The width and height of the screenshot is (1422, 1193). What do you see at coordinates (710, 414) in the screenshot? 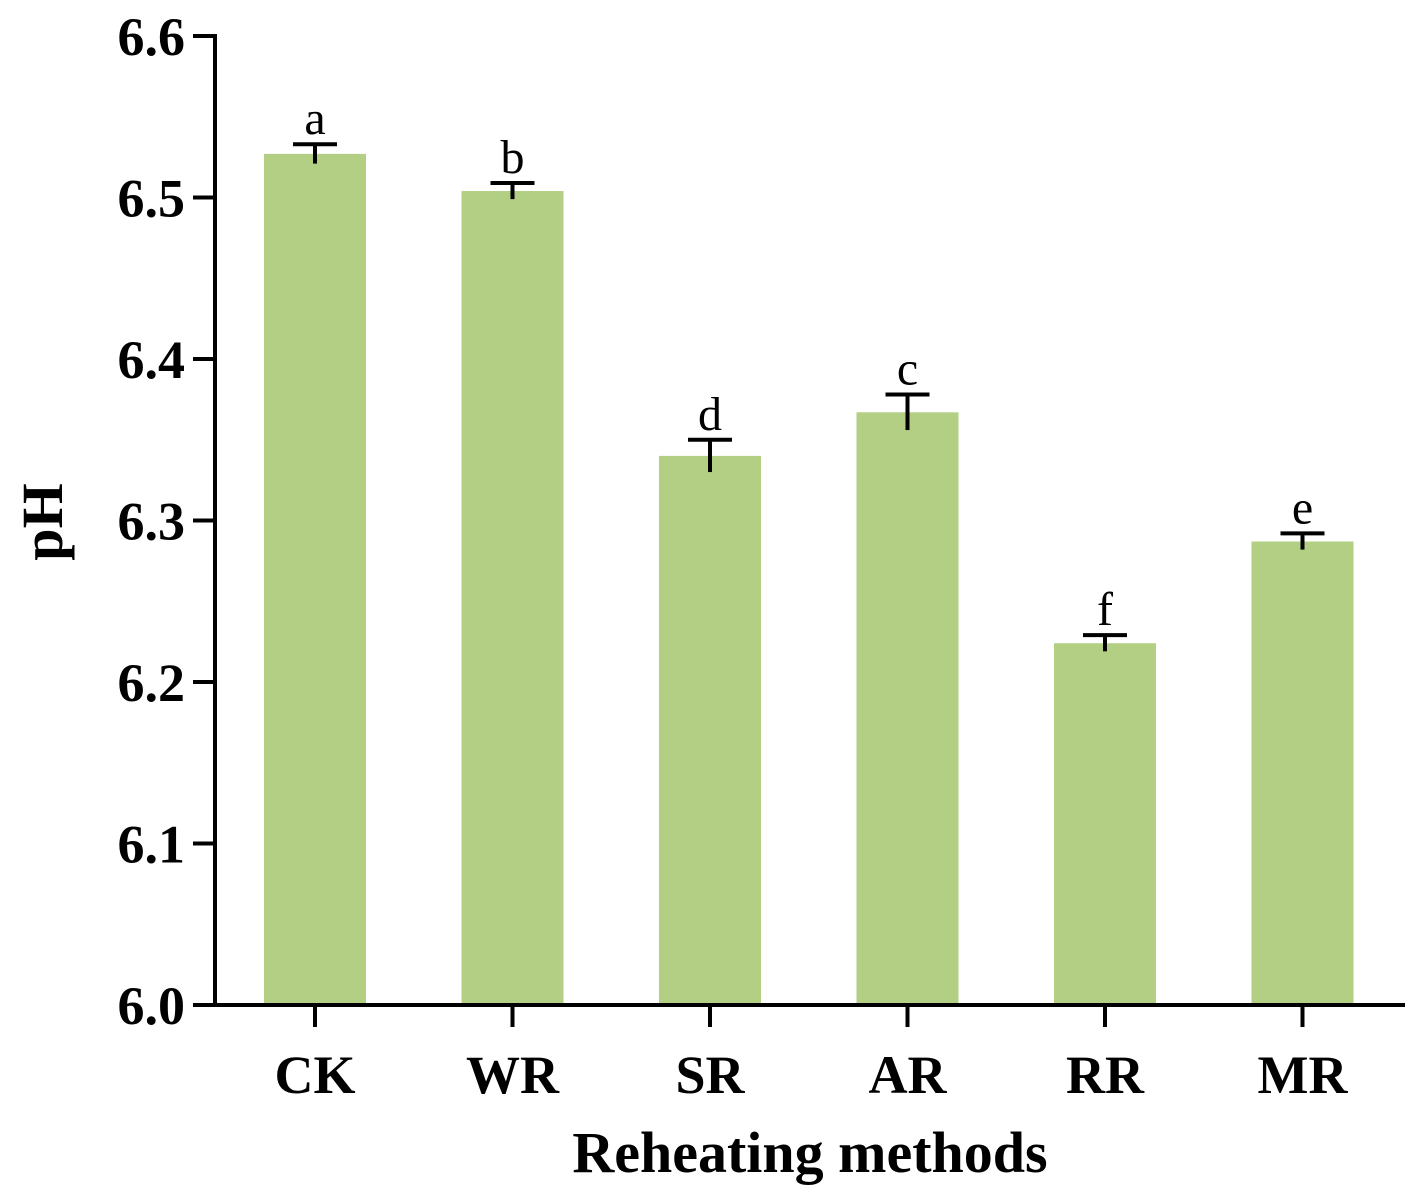
I see `significance-letter-sr: d` at bounding box center [710, 414].